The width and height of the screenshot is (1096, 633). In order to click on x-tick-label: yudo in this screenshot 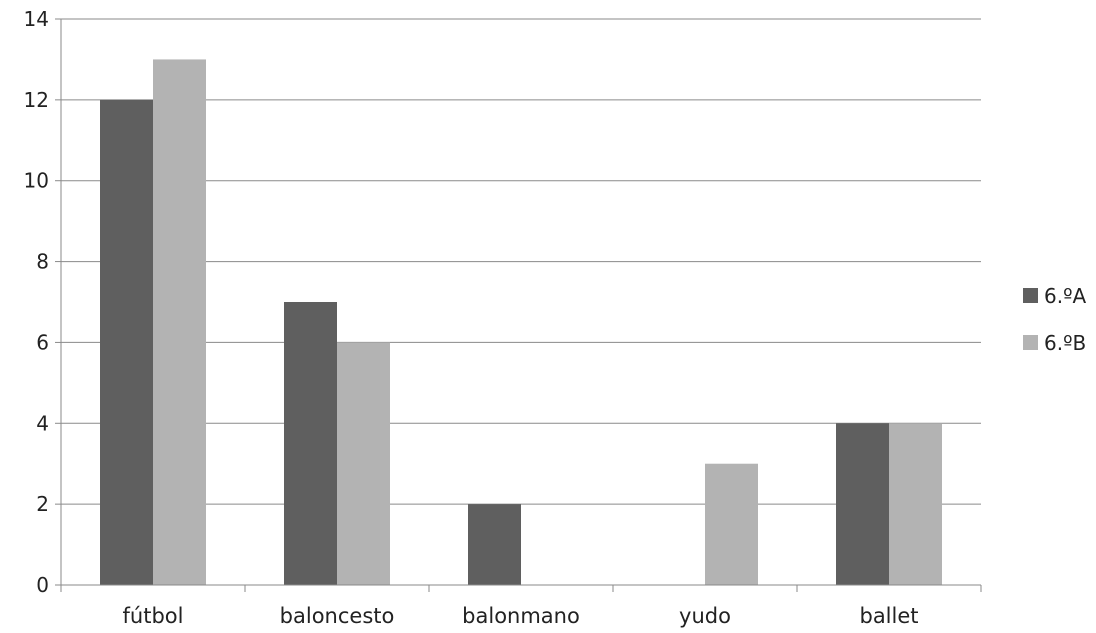, I will do `click(705, 616)`.